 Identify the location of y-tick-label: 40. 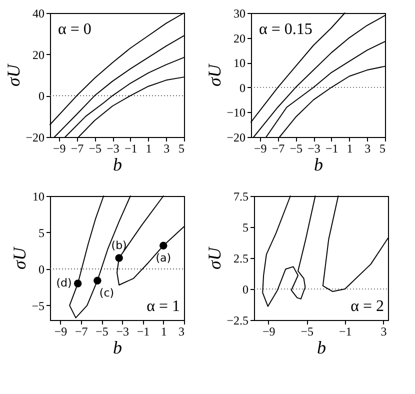
(38, 13).